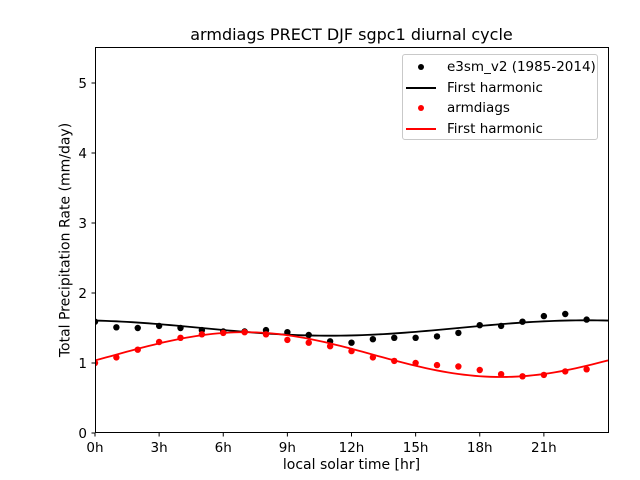 Image resolution: width=640 pixels, height=480 pixels. I want to click on legend-entry-first-harmonic-black: First harmonic, so click(501, 88).